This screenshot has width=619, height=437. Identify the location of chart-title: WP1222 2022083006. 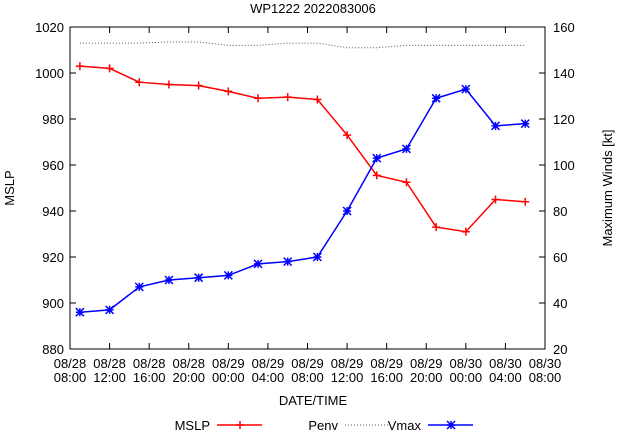
(313, 8).